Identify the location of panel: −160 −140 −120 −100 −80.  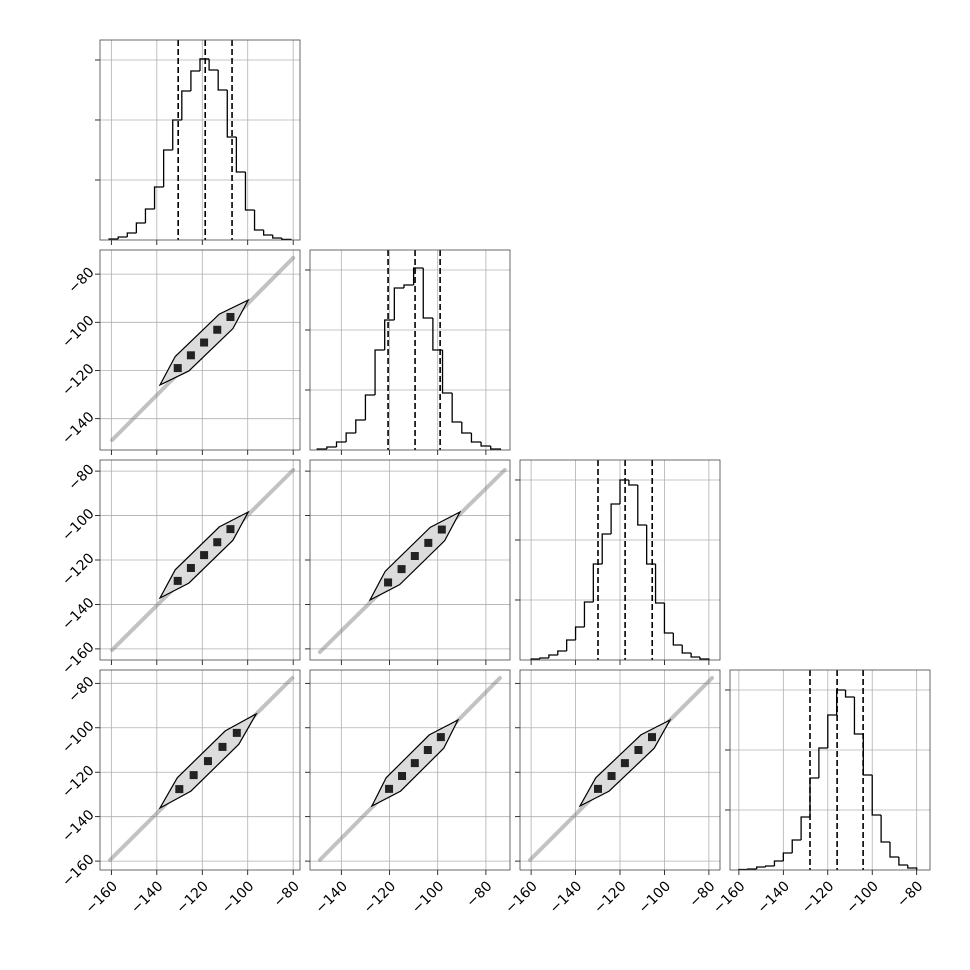
(180, 568).